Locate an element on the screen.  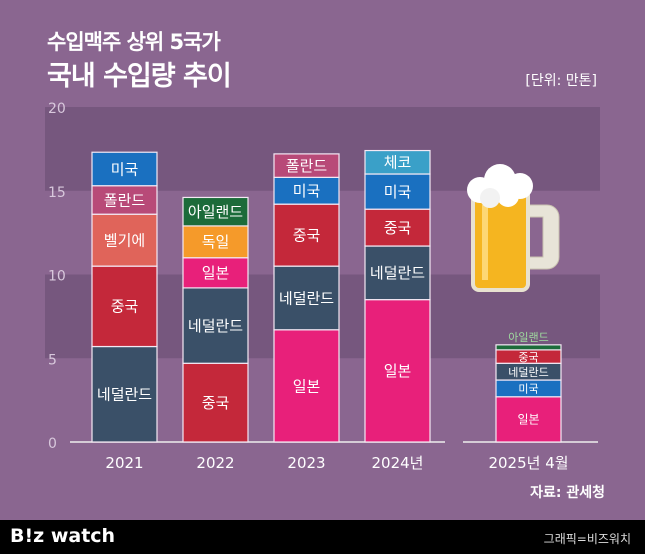
source-label: 자료: 관세청 is located at coordinates (567, 493).